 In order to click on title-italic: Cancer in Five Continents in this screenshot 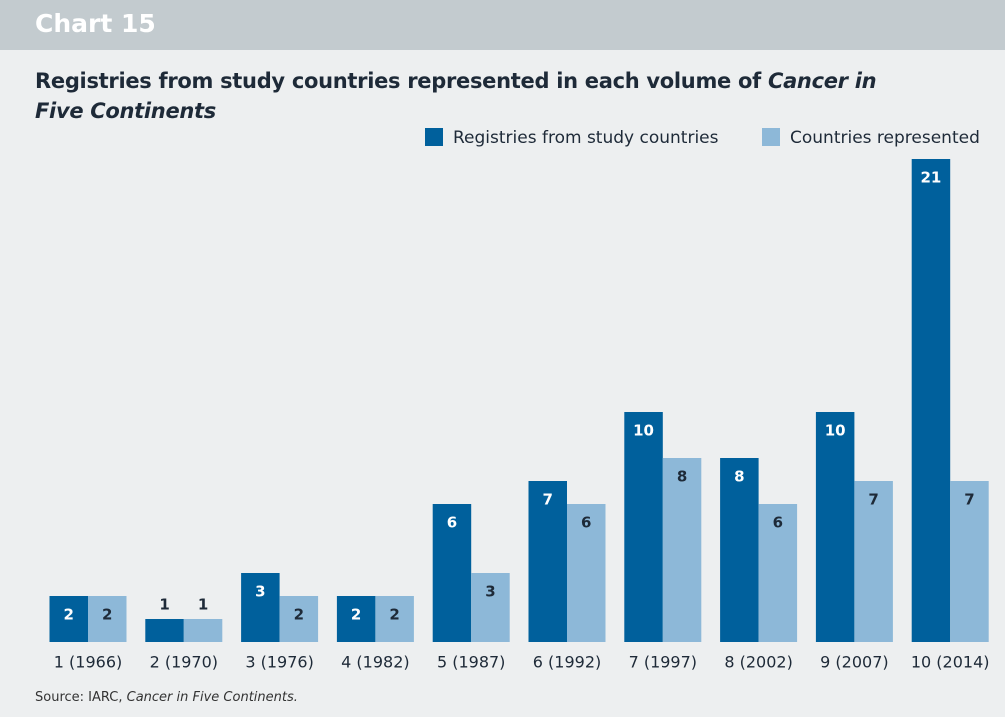, I will do `click(456, 96)`.